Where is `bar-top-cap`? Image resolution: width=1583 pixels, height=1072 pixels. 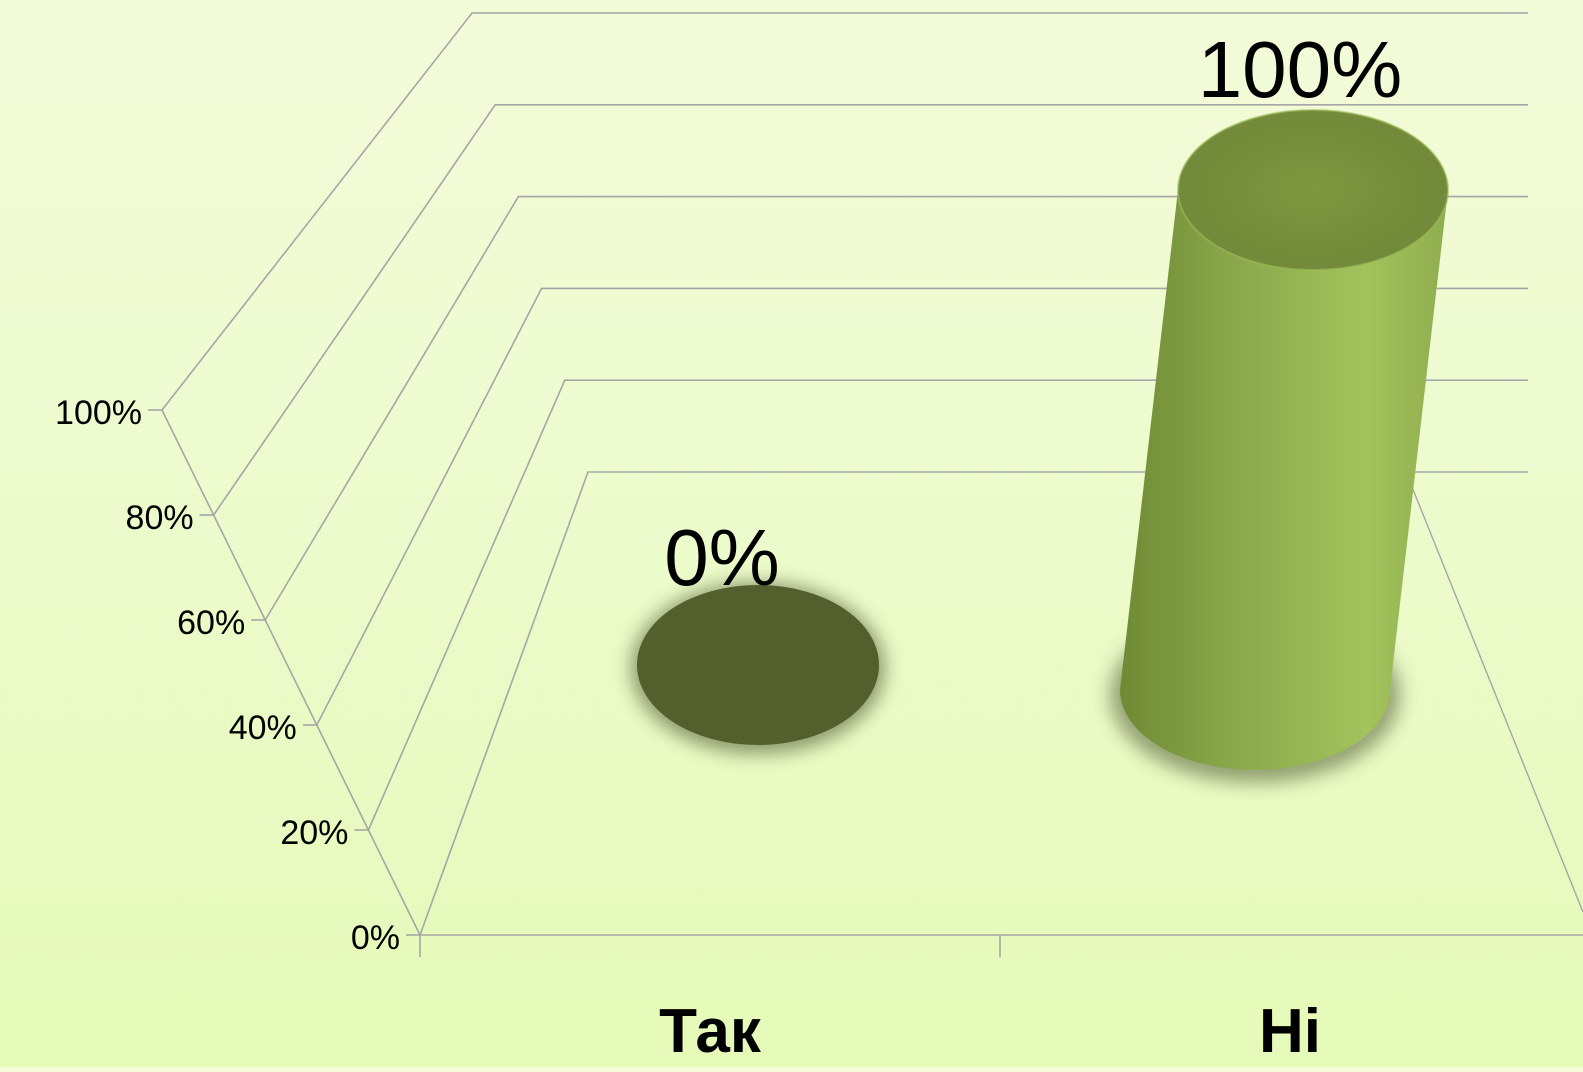
bar-top-cap is located at coordinates (1313, 190).